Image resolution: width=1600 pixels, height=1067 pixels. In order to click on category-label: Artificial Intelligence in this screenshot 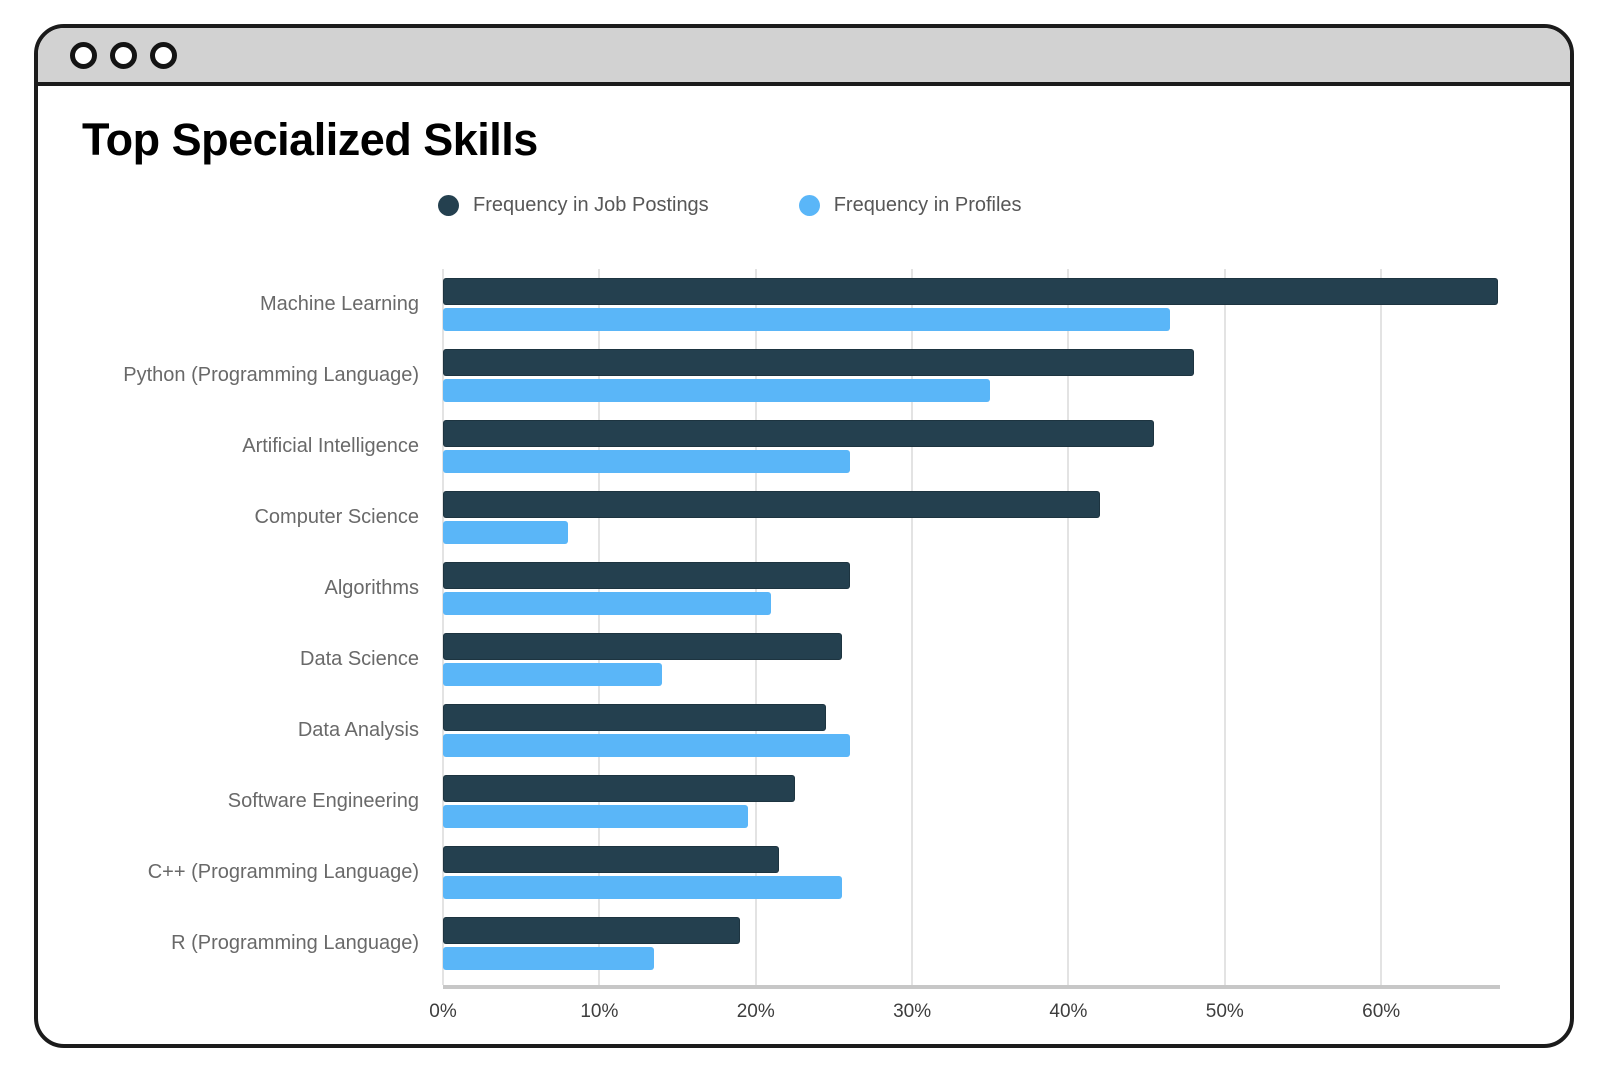, I will do `click(330, 446)`.